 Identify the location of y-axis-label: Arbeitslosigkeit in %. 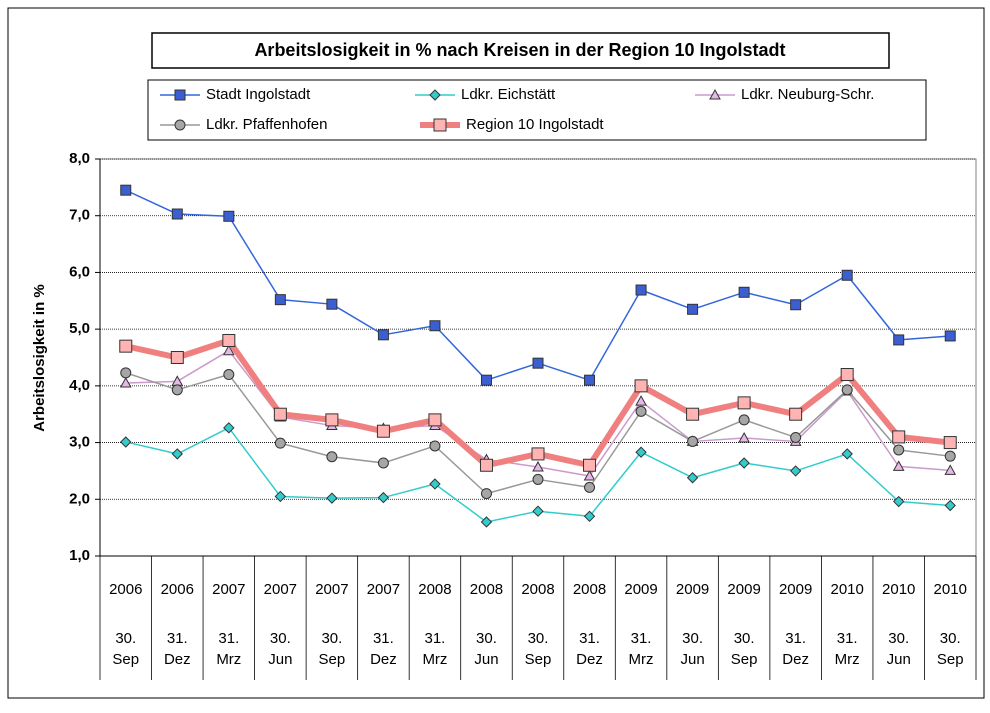
(39, 358).